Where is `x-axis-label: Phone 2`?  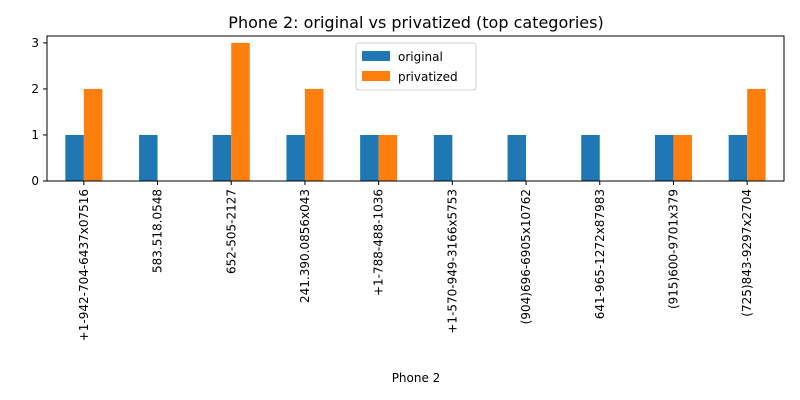 x-axis-label: Phone 2 is located at coordinates (416, 378).